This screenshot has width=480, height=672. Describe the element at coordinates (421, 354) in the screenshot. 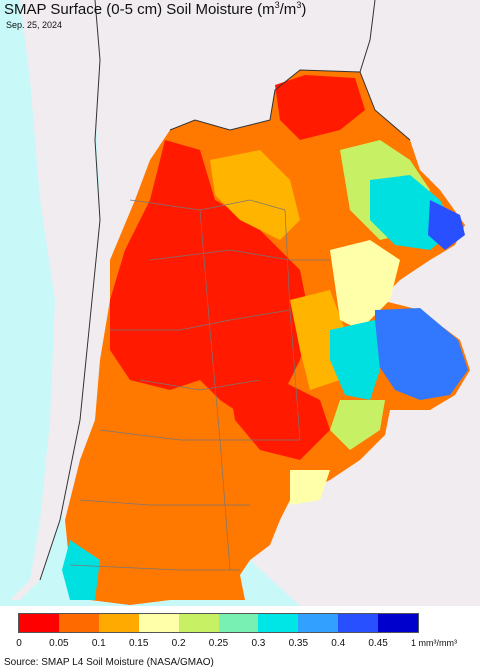

I see `region-blue-uruguay` at that location.